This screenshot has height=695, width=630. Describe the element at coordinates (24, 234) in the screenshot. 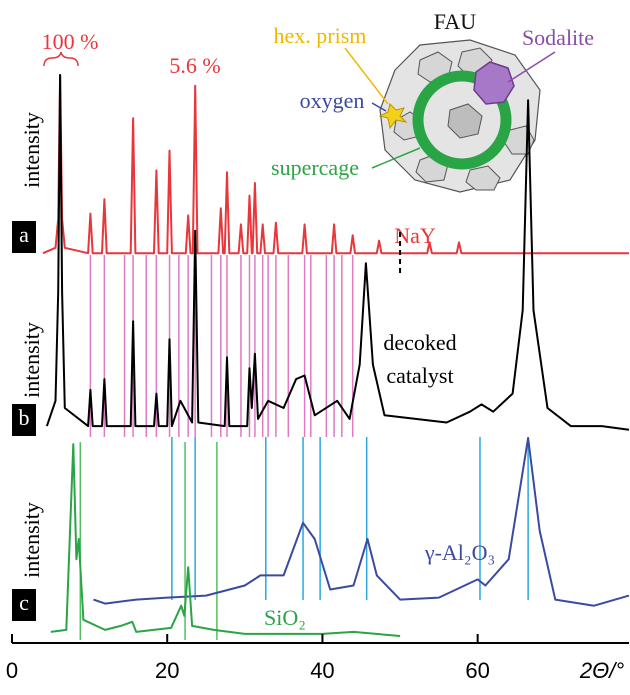

I see `panel-letter: a` at that location.